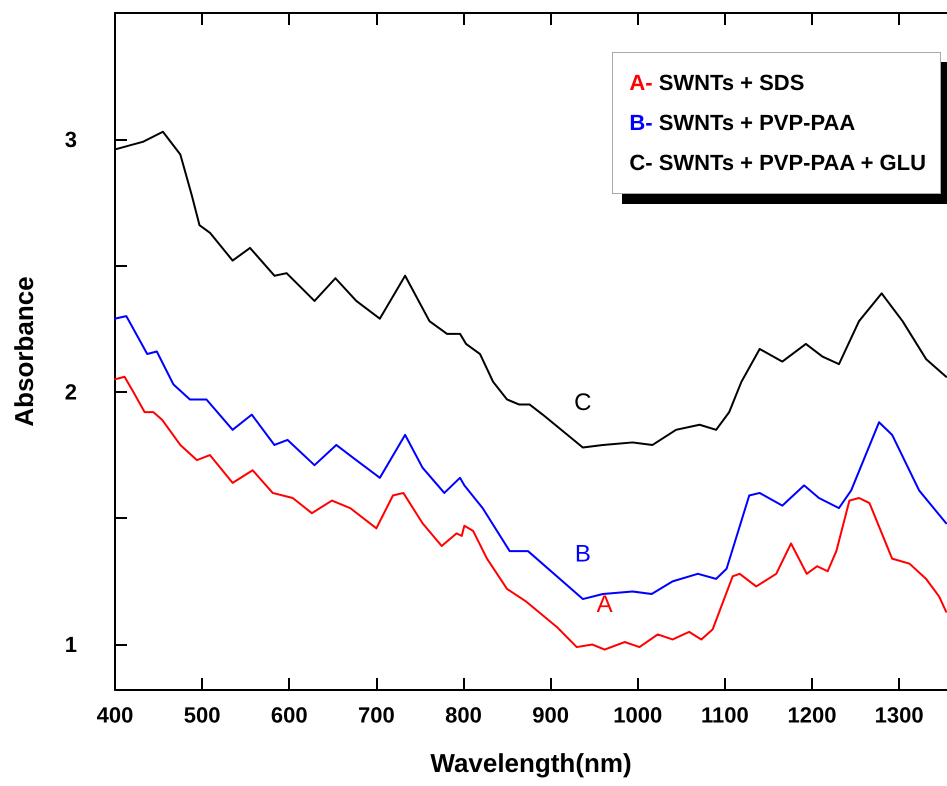 Image resolution: width=947 pixels, height=786 pixels. Describe the element at coordinates (24, 351) in the screenshot. I see `y-axis-title: Absorbance` at that location.